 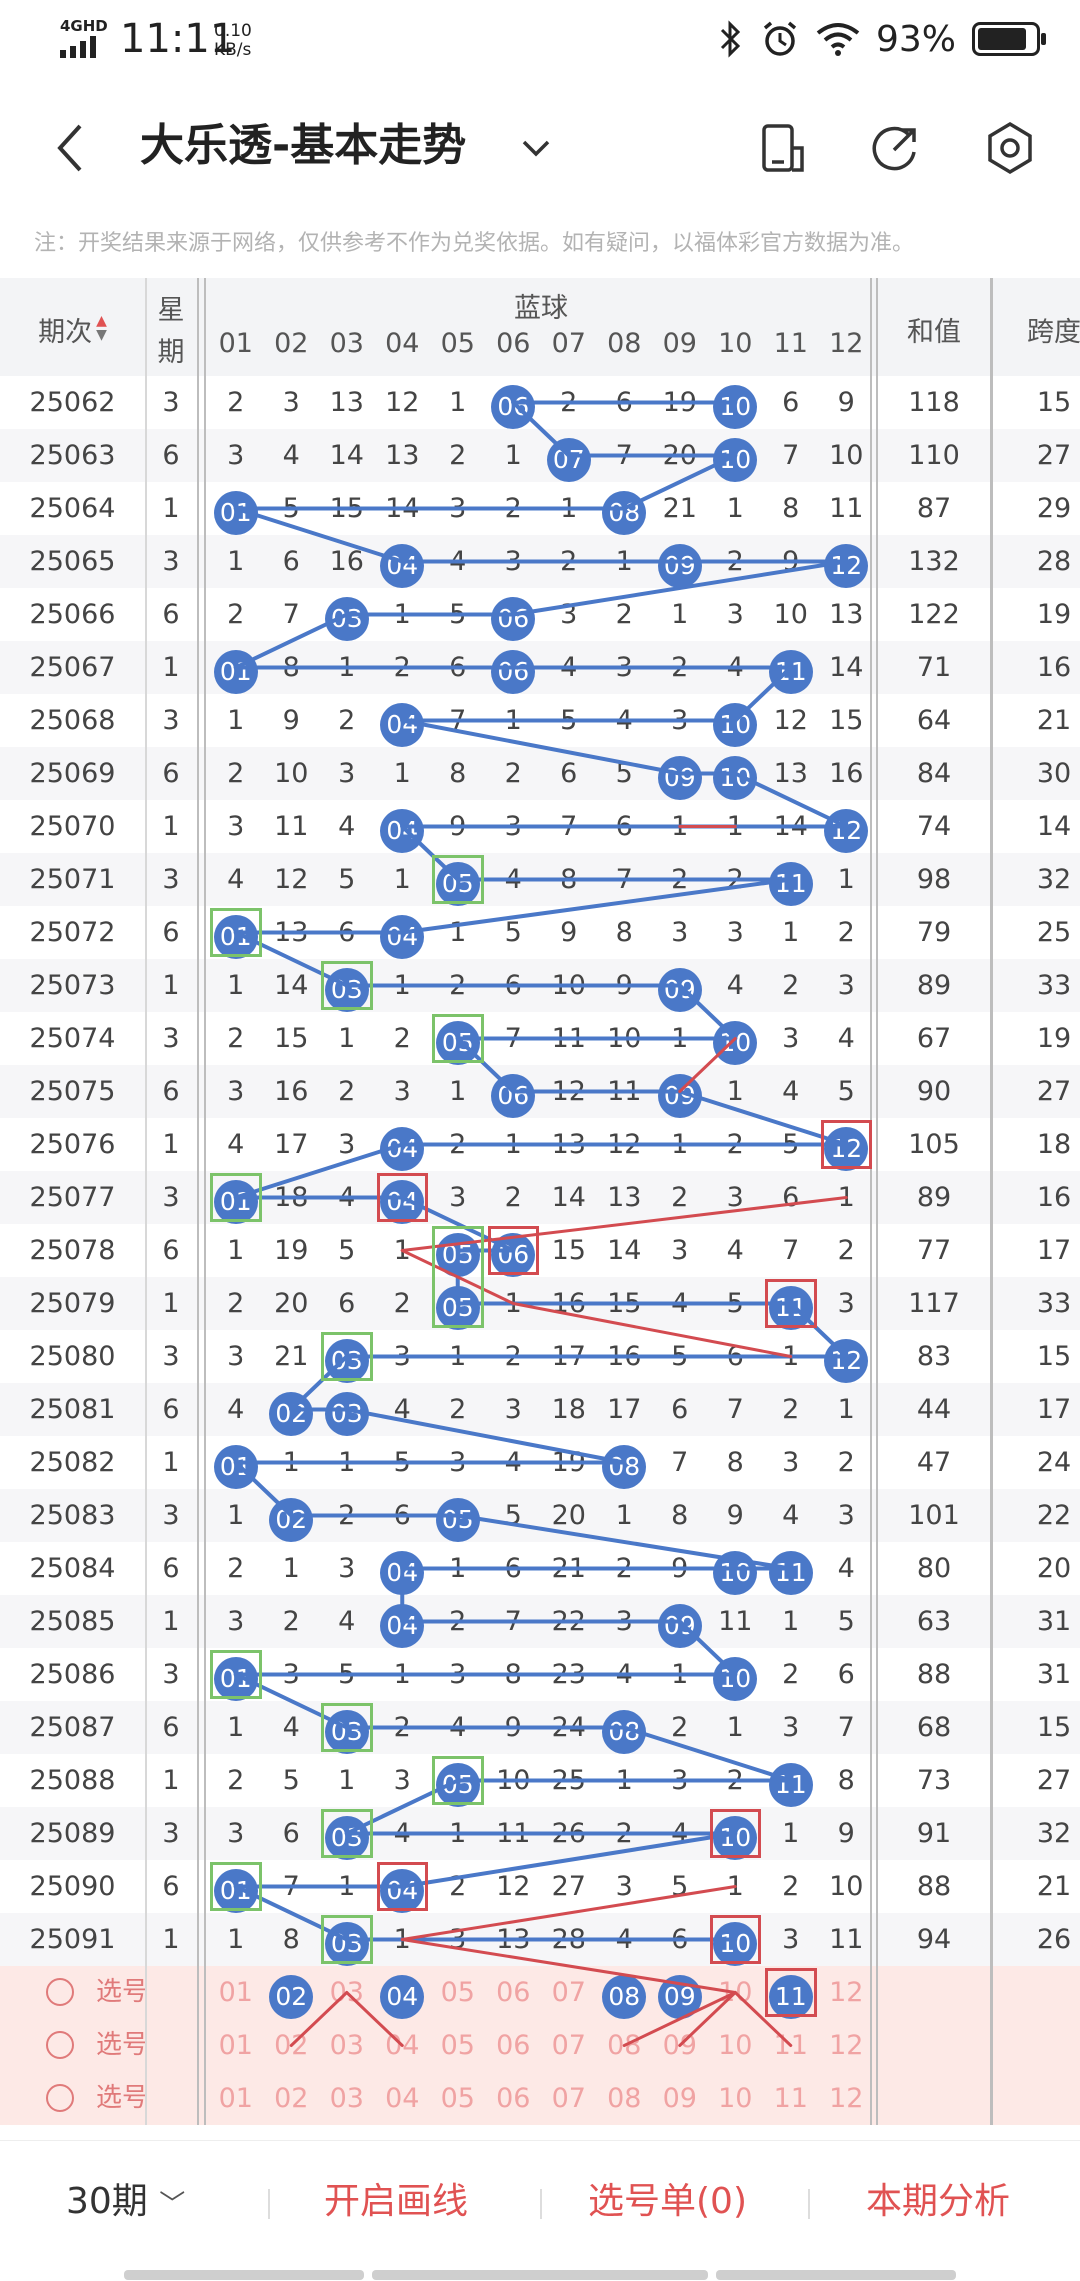 What do you see at coordinates (291, 1356) in the screenshot?
I see `miss-count: 21` at bounding box center [291, 1356].